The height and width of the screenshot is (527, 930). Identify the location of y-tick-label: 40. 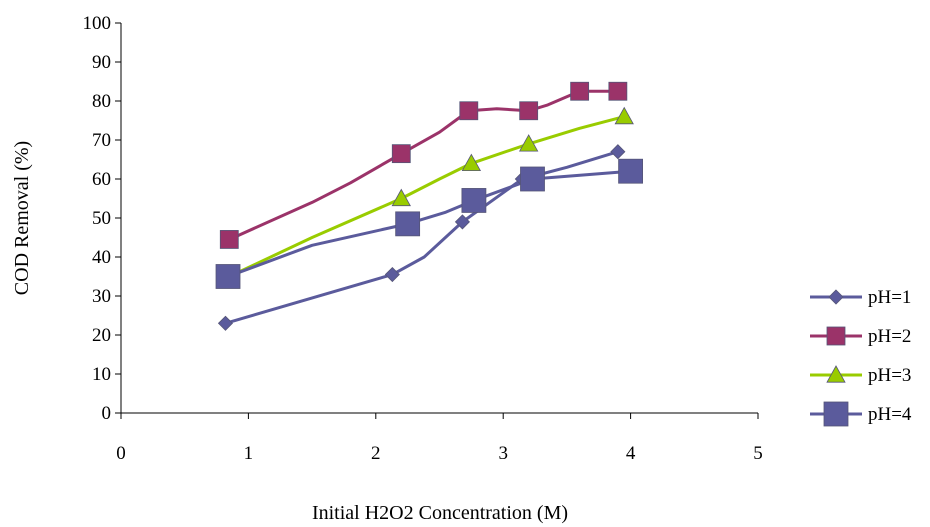
(101, 257).